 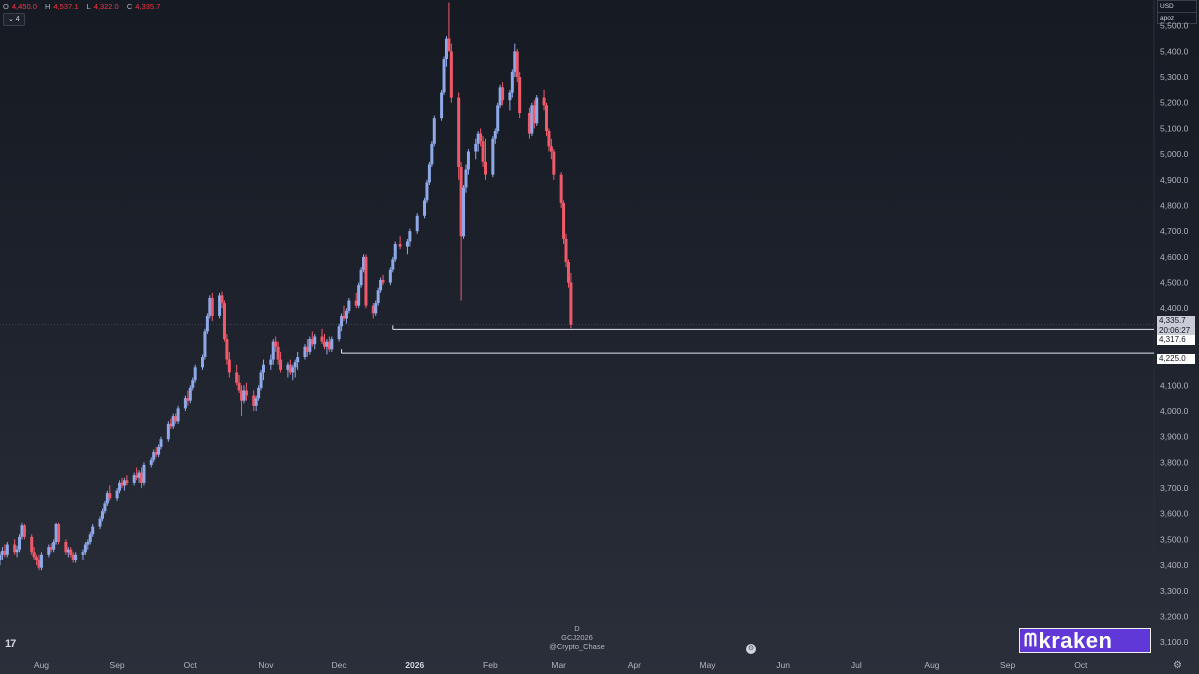 What do you see at coordinates (340, 665) in the screenshot?
I see `x-tick-label: Dec` at bounding box center [340, 665].